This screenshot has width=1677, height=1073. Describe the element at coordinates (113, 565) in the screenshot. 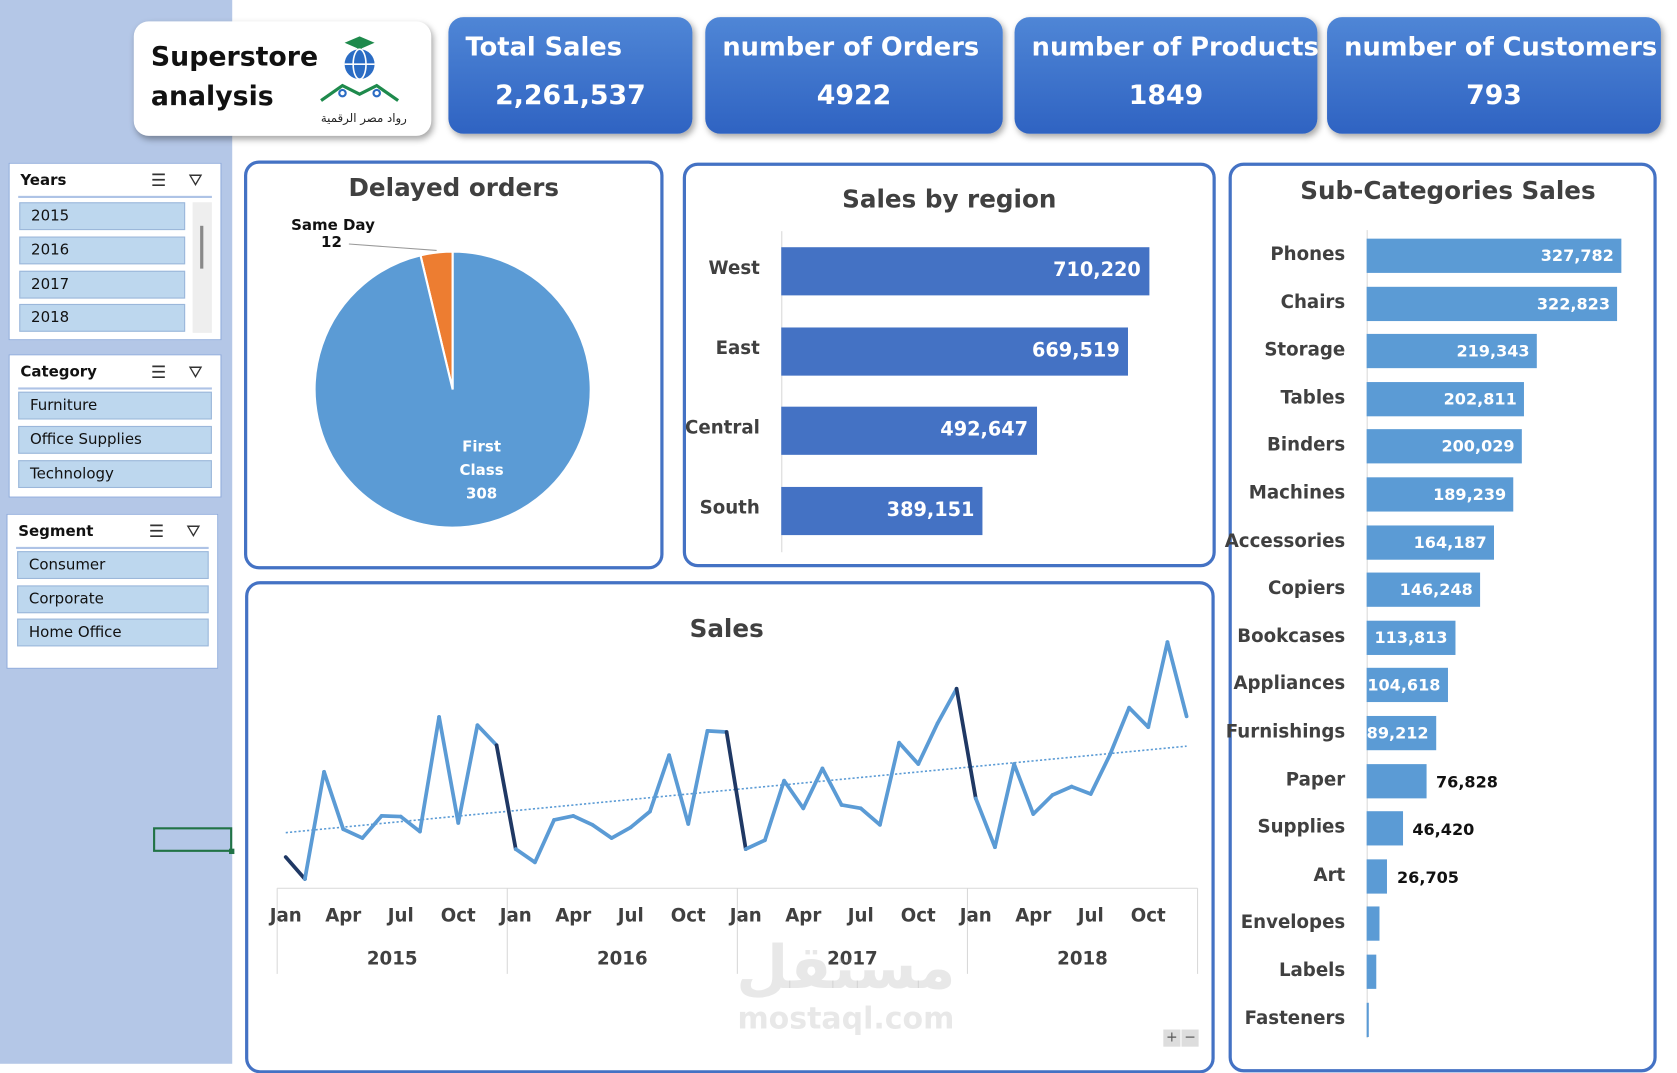

I see `slicer-item-consumer: Consumer` at that location.